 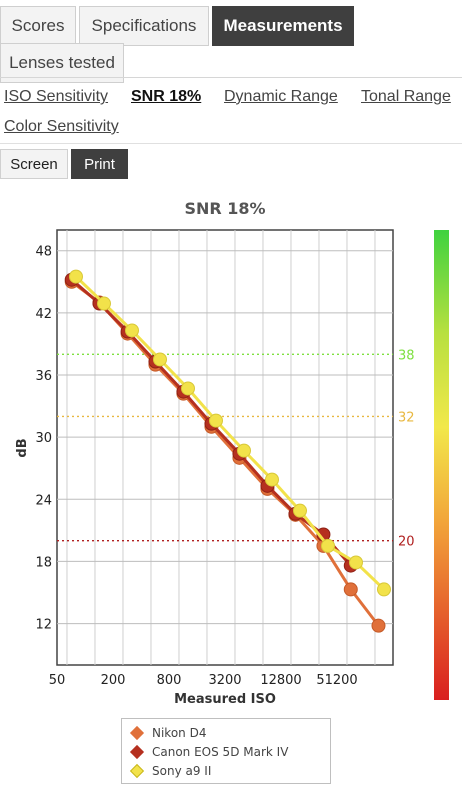 What do you see at coordinates (406, 96) in the screenshot?
I see `subnav-tonal-range: Tonal Range` at bounding box center [406, 96].